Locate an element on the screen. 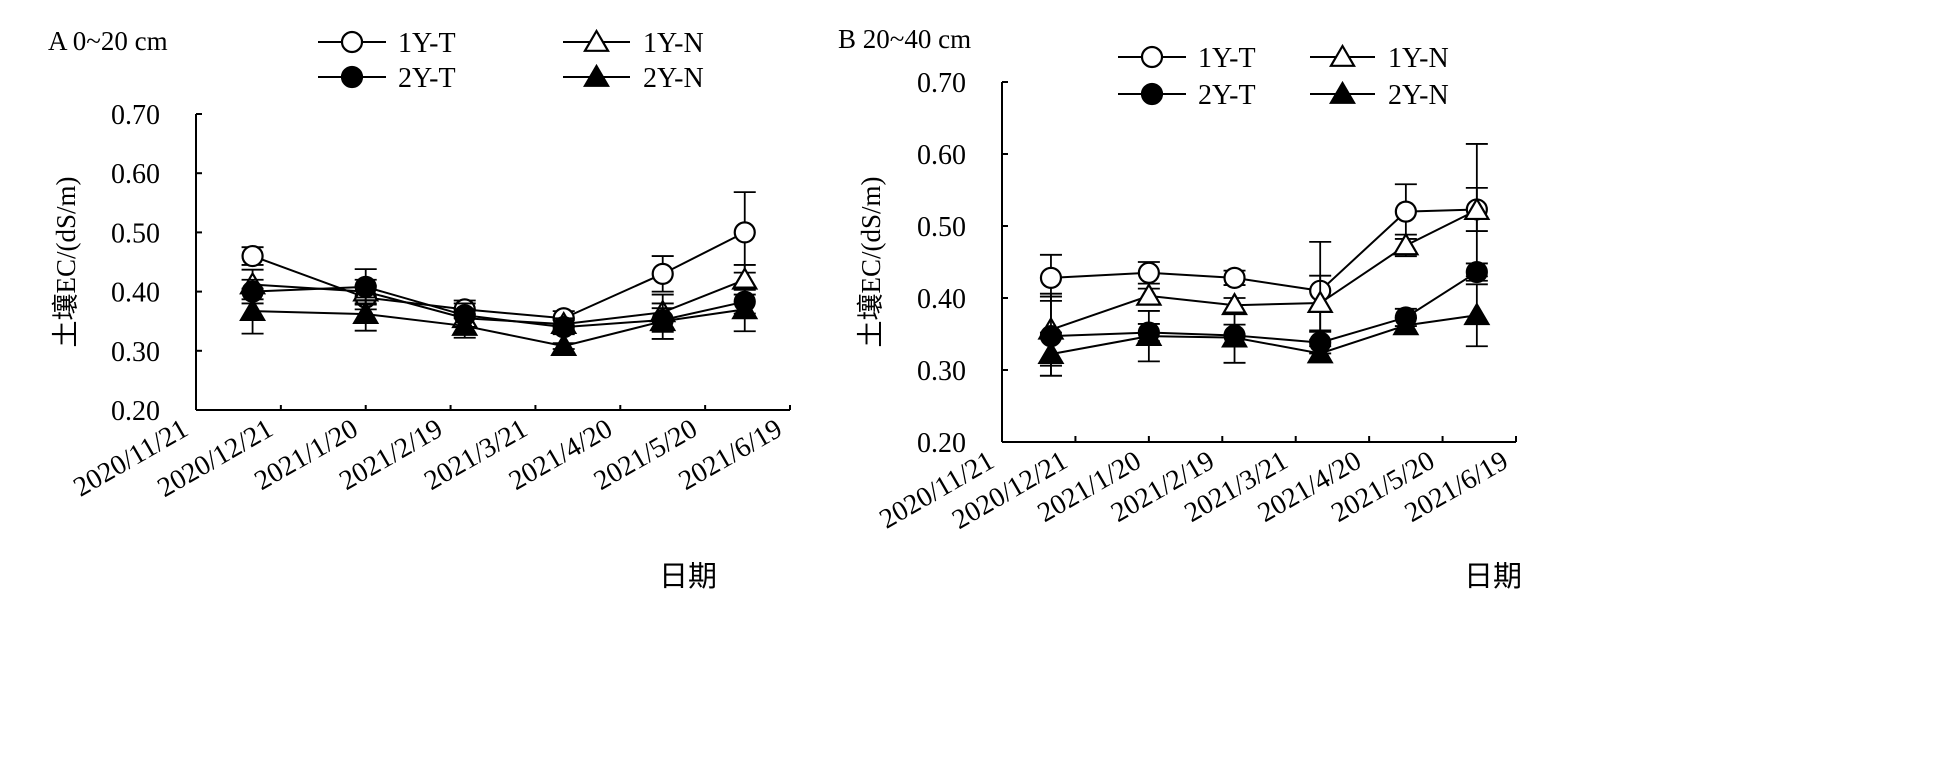 The height and width of the screenshot is (758, 1934). panel-a-y-tick-label: 0.60 is located at coordinates (135, 174).